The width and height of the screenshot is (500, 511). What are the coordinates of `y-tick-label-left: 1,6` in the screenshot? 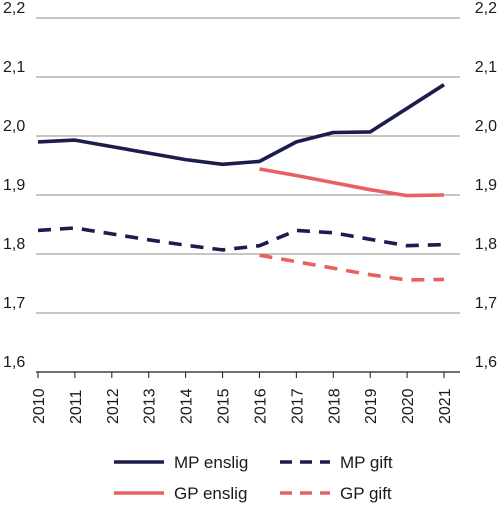 It's located at (14, 362).